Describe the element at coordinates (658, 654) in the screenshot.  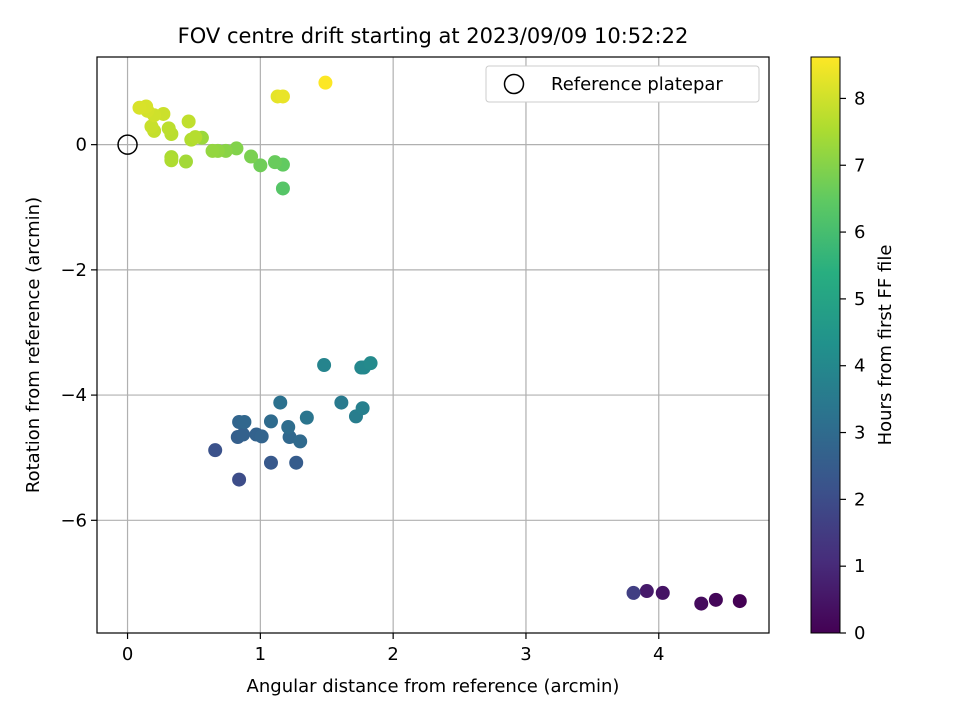
I see `x-tick-label: 4` at that location.